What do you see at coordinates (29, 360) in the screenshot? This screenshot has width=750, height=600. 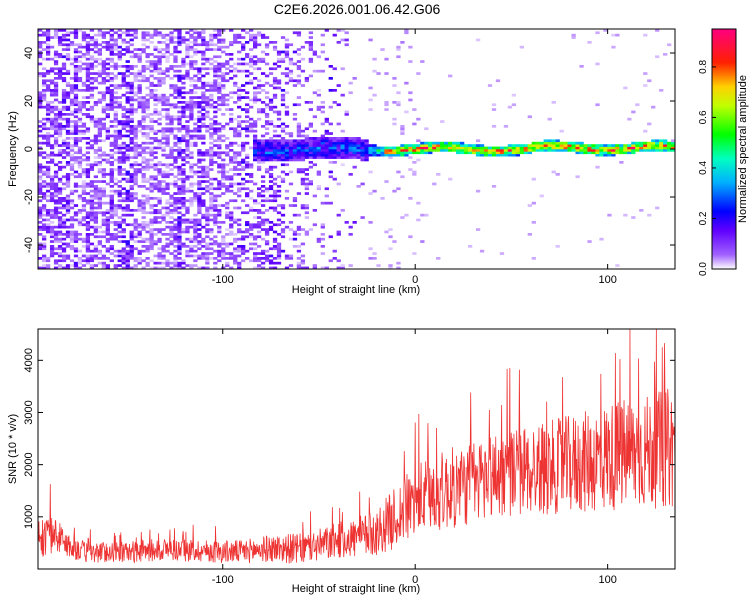 I see `y-tick-label: 4000` at bounding box center [29, 360].